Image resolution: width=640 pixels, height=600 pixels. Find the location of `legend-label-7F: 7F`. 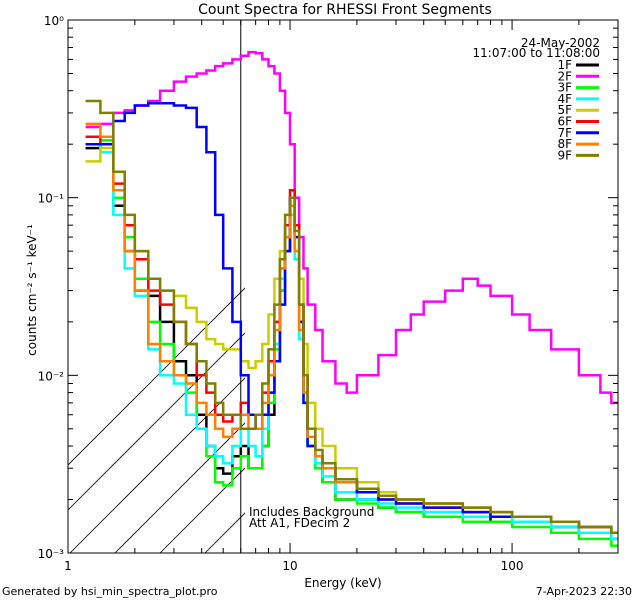

legend-label-7F: 7F is located at coordinates (564, 133).